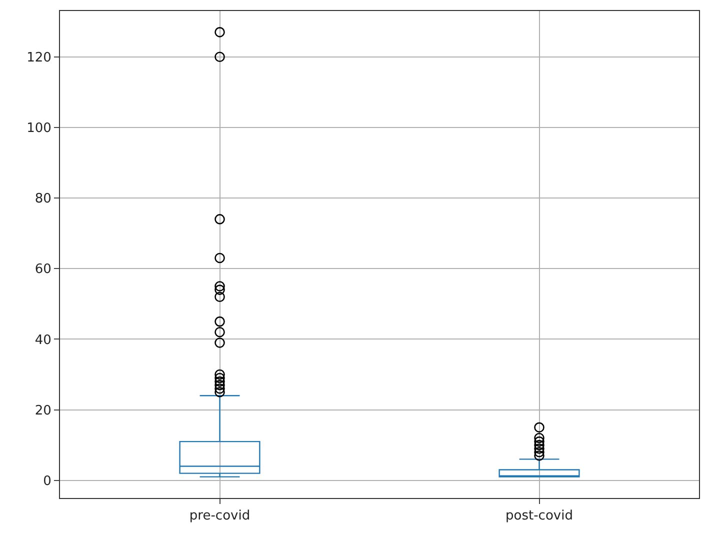  Describe the element at coordinates (43, 340) in the screenshot. I see `y-tick-label: 40` at that location.